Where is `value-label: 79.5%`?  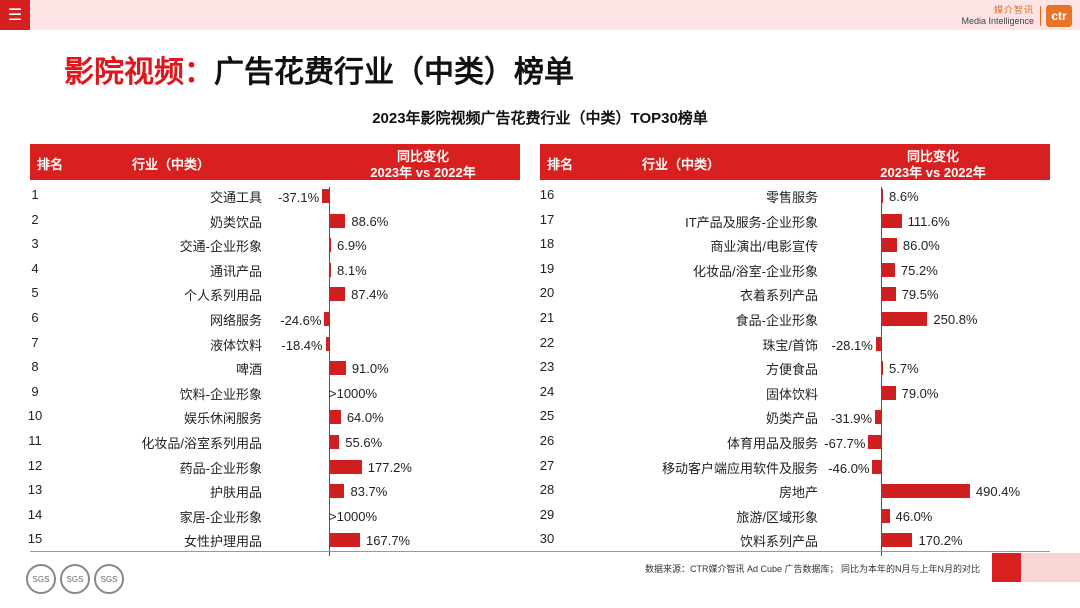 value-label: 79.5% is located at coordinates (920, 295).